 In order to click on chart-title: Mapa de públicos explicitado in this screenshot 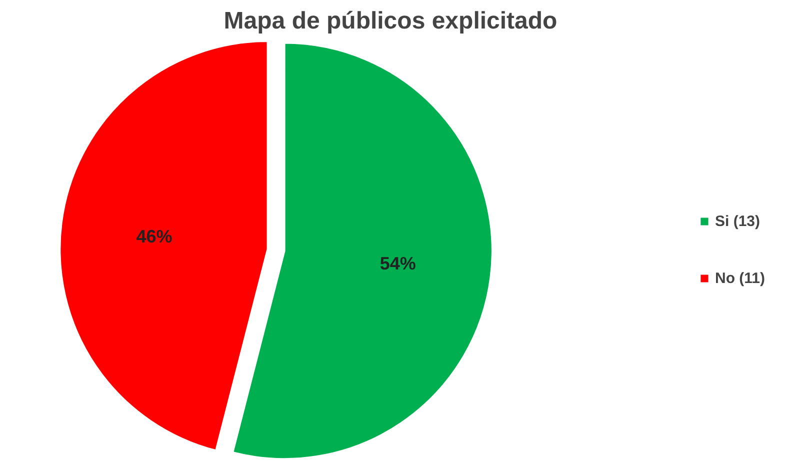, I will do `click(391, 21)`.